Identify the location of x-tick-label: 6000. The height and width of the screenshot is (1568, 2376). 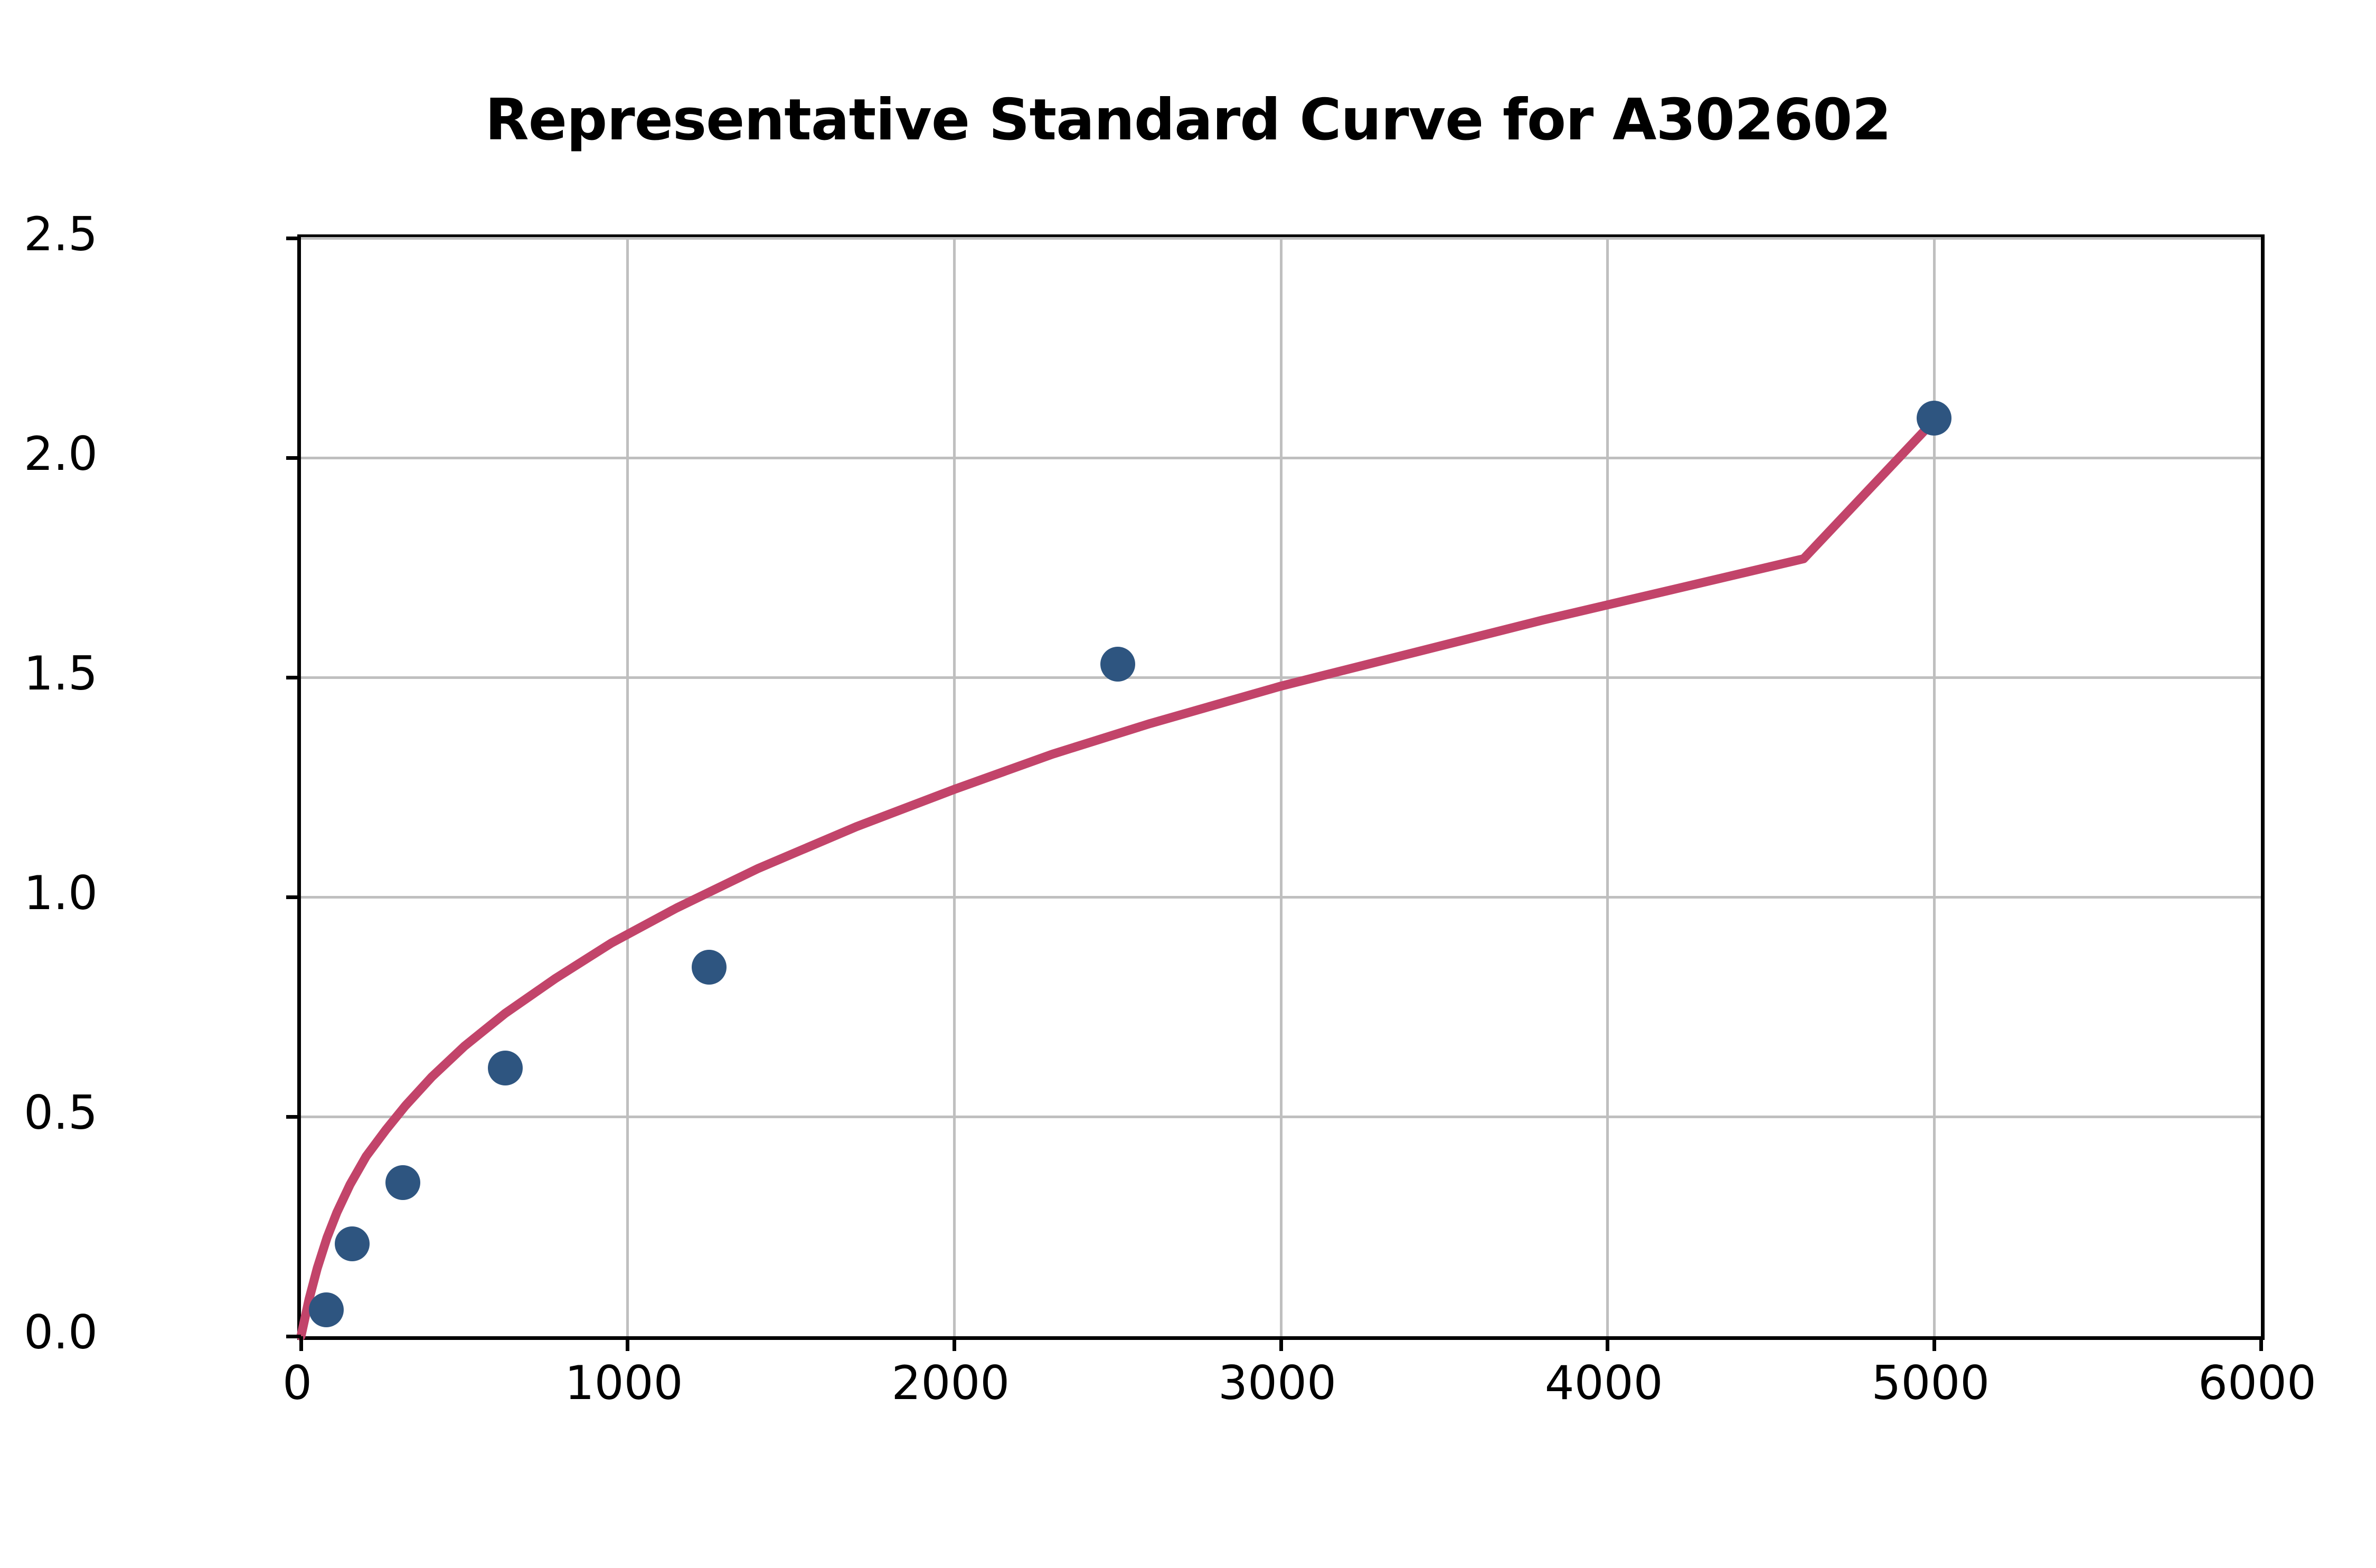
(2257, 1383).